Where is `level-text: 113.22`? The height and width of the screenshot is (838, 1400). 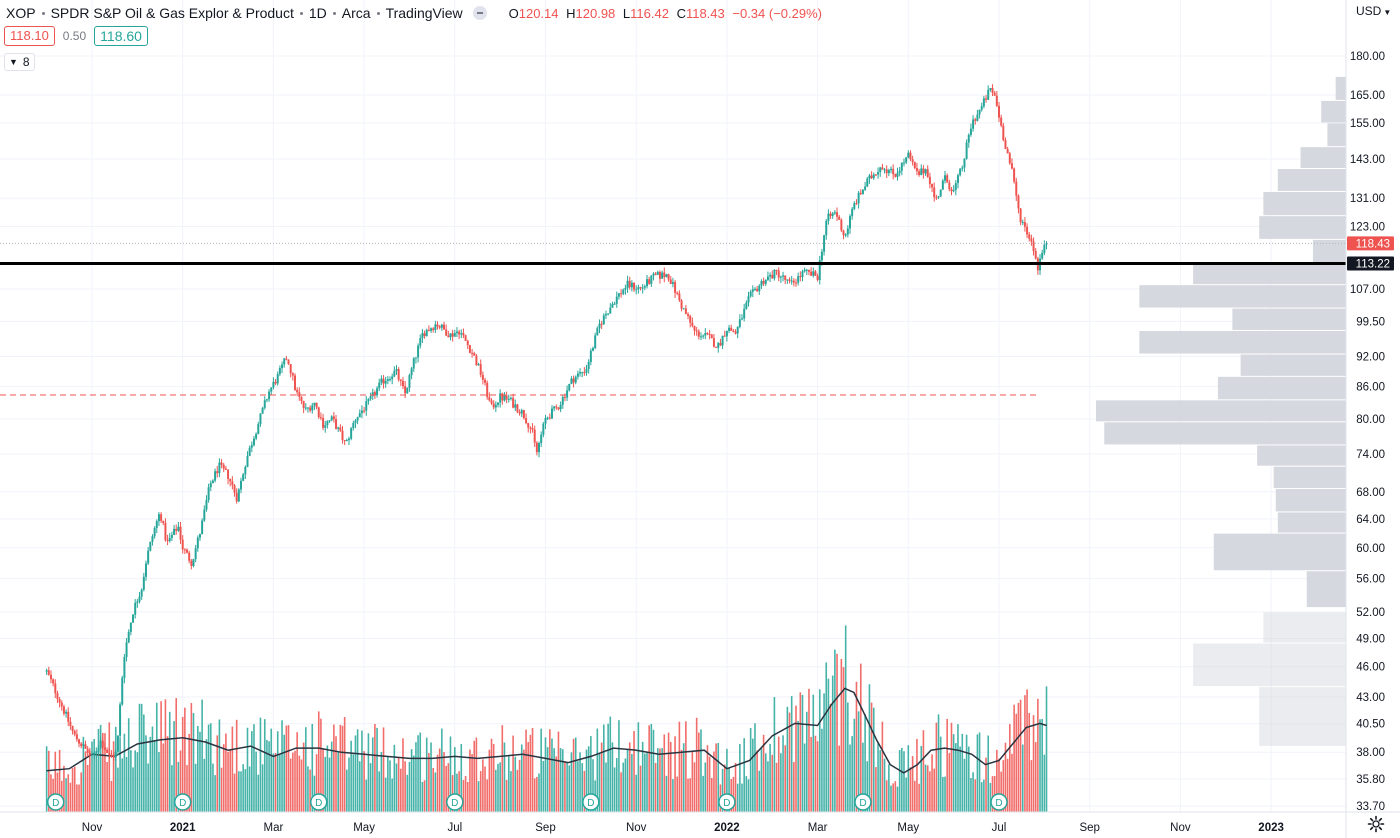
level-text: 113.22 is located at coordinates (1373, 265).